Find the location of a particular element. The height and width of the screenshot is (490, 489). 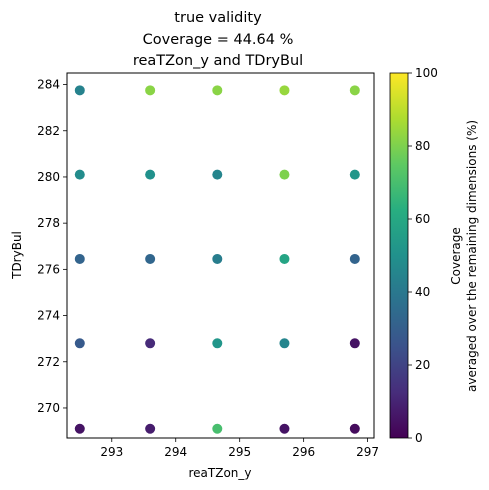

colorbar-tick-label: 40 is located at coordinates (422, 292).